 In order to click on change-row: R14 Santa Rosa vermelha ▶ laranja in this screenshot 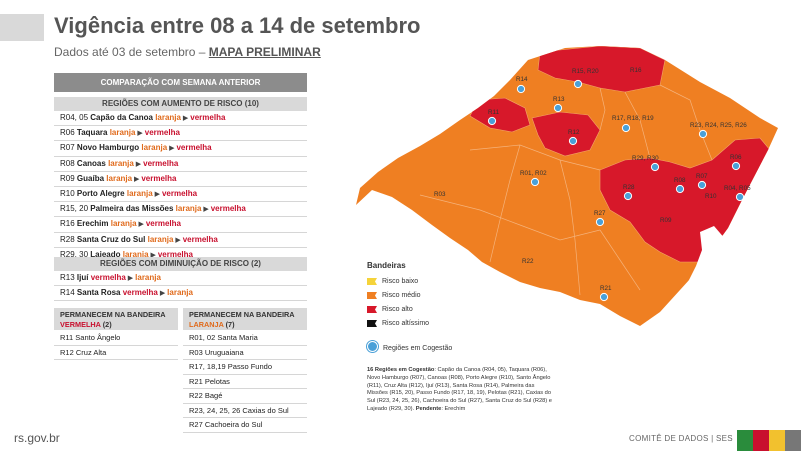, I will do `click(180, 294)`.